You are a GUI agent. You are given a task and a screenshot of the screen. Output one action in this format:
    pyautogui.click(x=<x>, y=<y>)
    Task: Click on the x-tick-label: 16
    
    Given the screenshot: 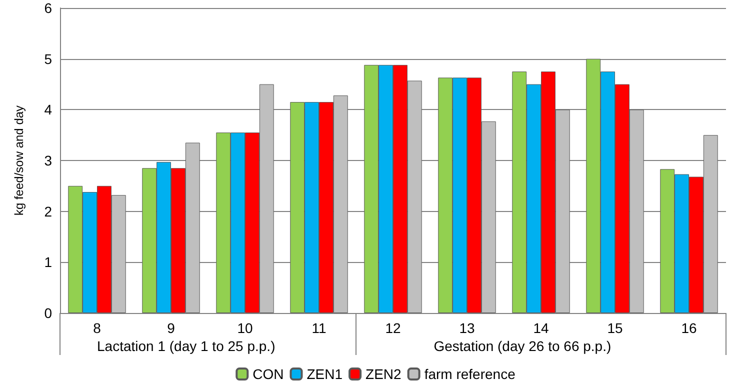 What is the action you would take?
    pyautogui.click(x=689, y=328)
    